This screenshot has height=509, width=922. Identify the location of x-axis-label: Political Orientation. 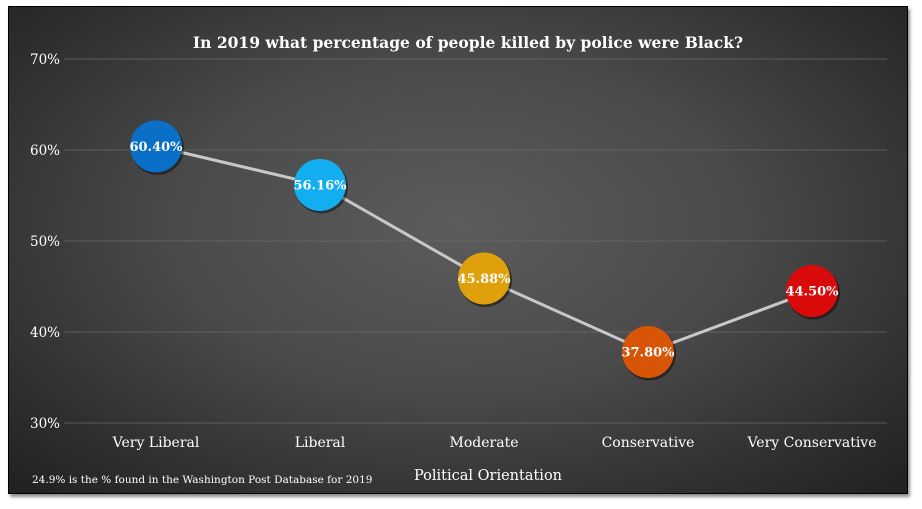
(488, 476).